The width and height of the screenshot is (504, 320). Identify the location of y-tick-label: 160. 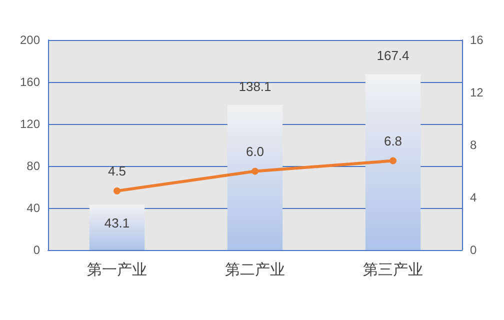
(30, 82).